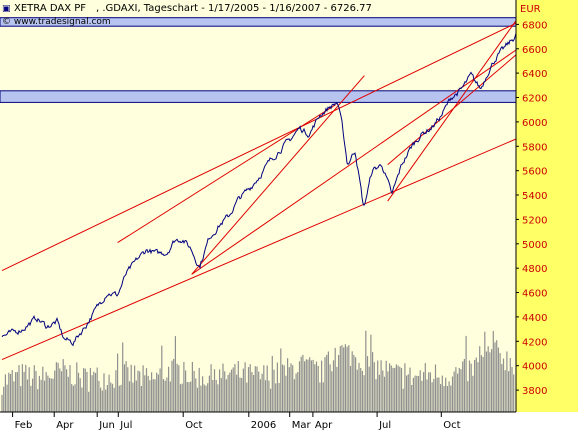 The height and width of the screenshot is (442, 578). Describe the element at coordinates (534, 318) in the screenshot. I see `price-tick-label-4400: 4400` at that location.